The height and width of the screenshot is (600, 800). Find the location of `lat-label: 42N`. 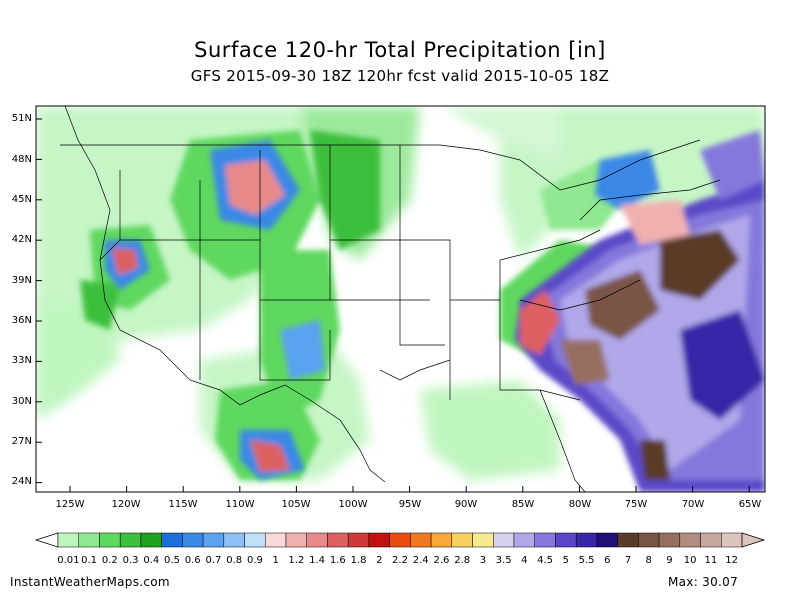

lat-label: 42N is located at coordinates (21, 239).